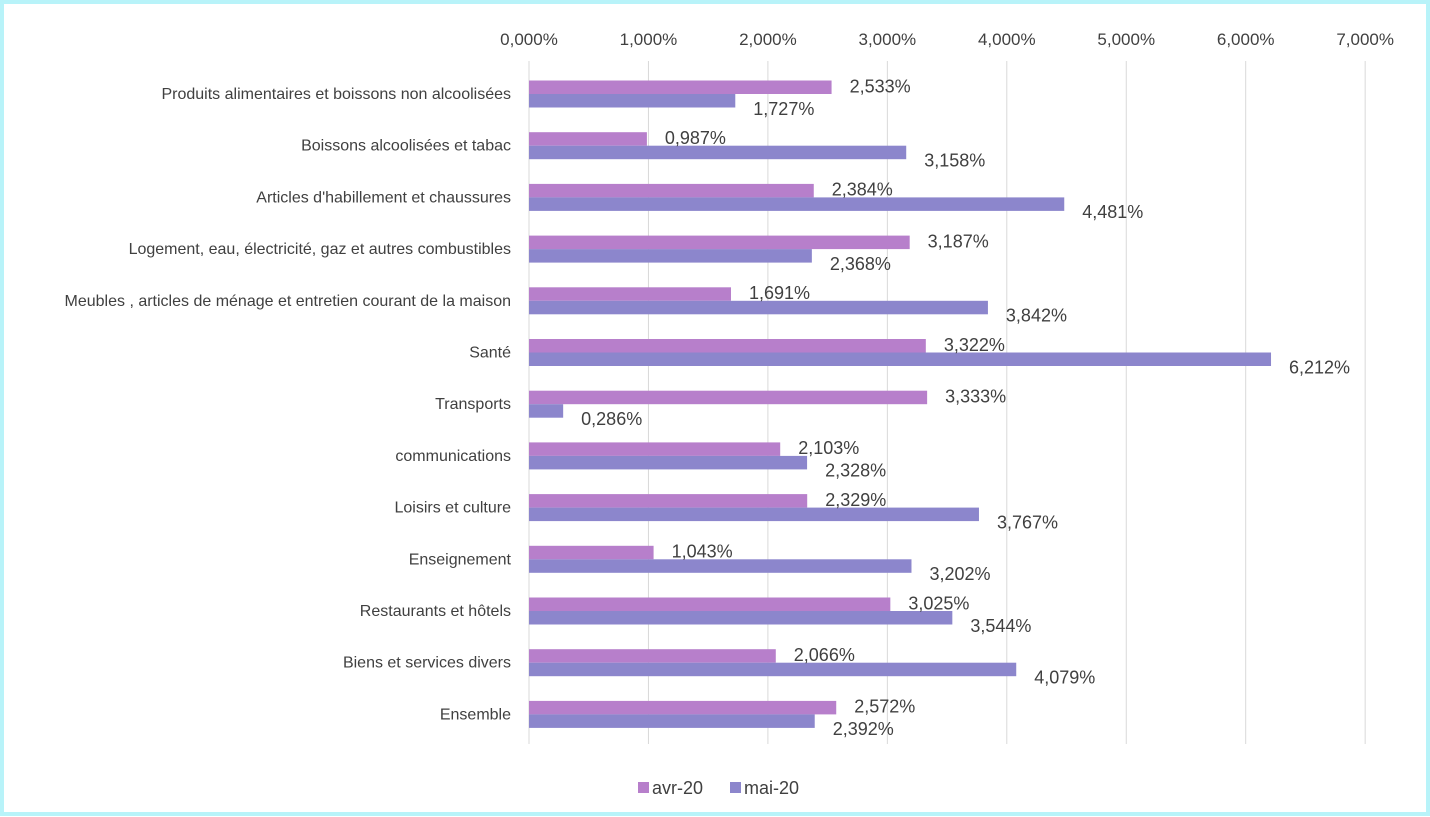  Describe the element at coordinates (783, 109) in the screenshot. I see `data-label: 1,727%` at that location.